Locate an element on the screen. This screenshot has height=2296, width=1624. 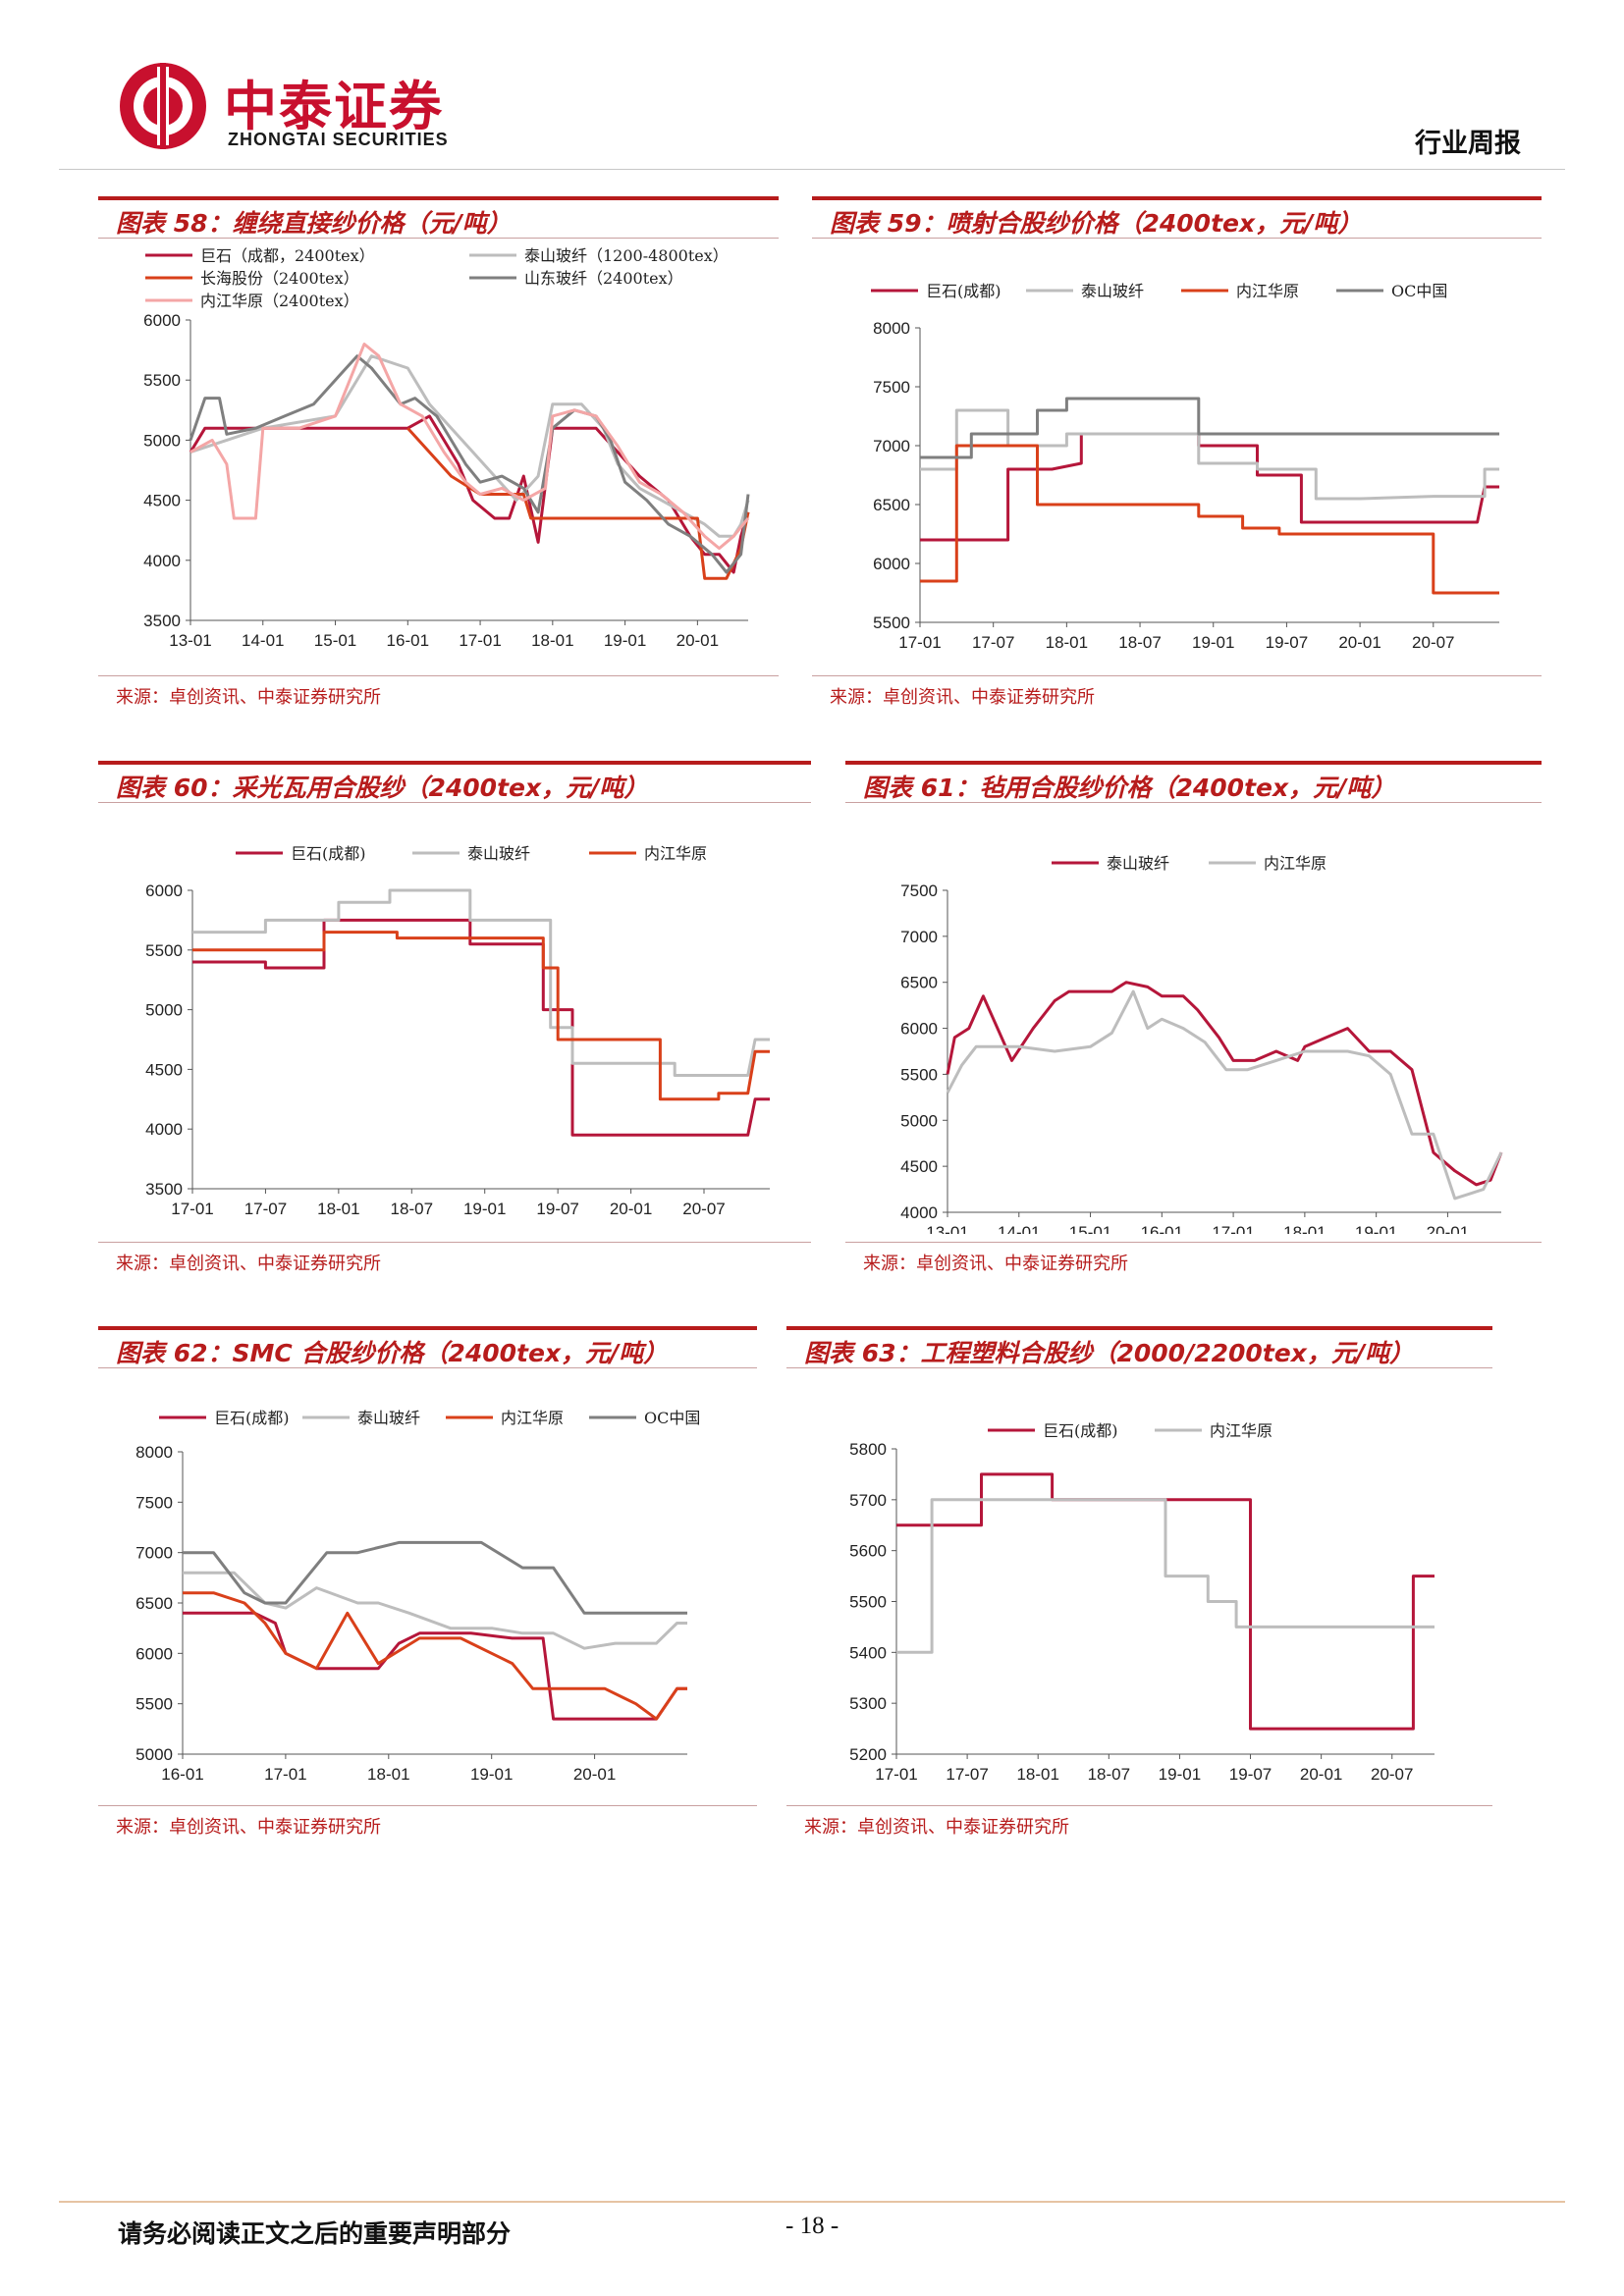
legend-label: 山东玻纤（2400tex） is located at coordinates (603, 278).